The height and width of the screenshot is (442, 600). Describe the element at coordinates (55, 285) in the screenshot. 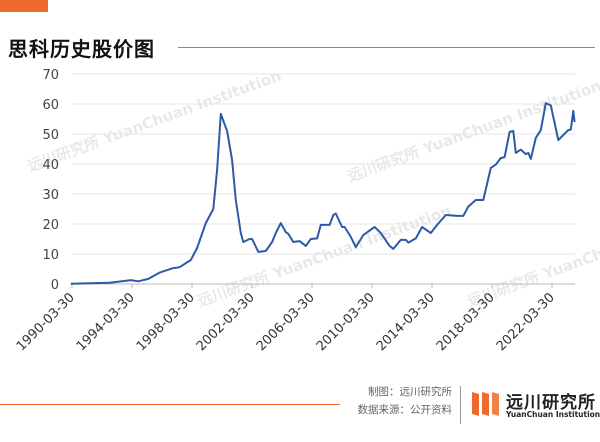

I see `y-tick-label: 0` at that location.